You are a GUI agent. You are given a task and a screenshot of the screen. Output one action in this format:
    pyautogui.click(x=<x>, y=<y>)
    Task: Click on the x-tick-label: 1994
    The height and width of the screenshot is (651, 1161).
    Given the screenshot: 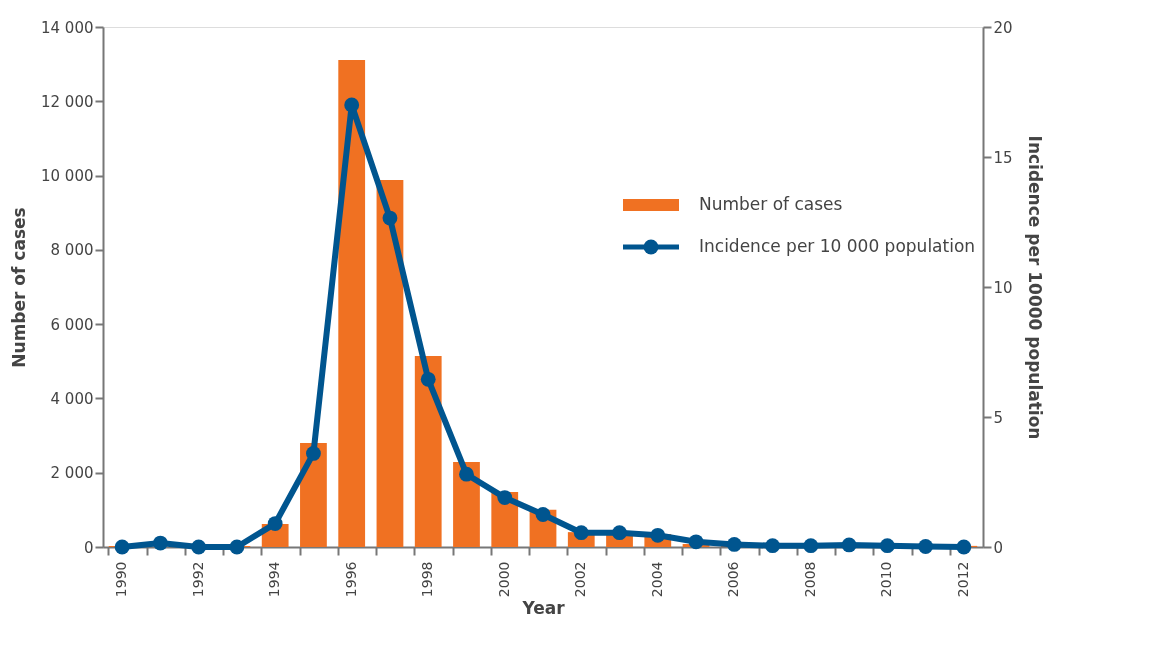 What is the action you would take?
    pyautogui.click(x=274, y=579)
    